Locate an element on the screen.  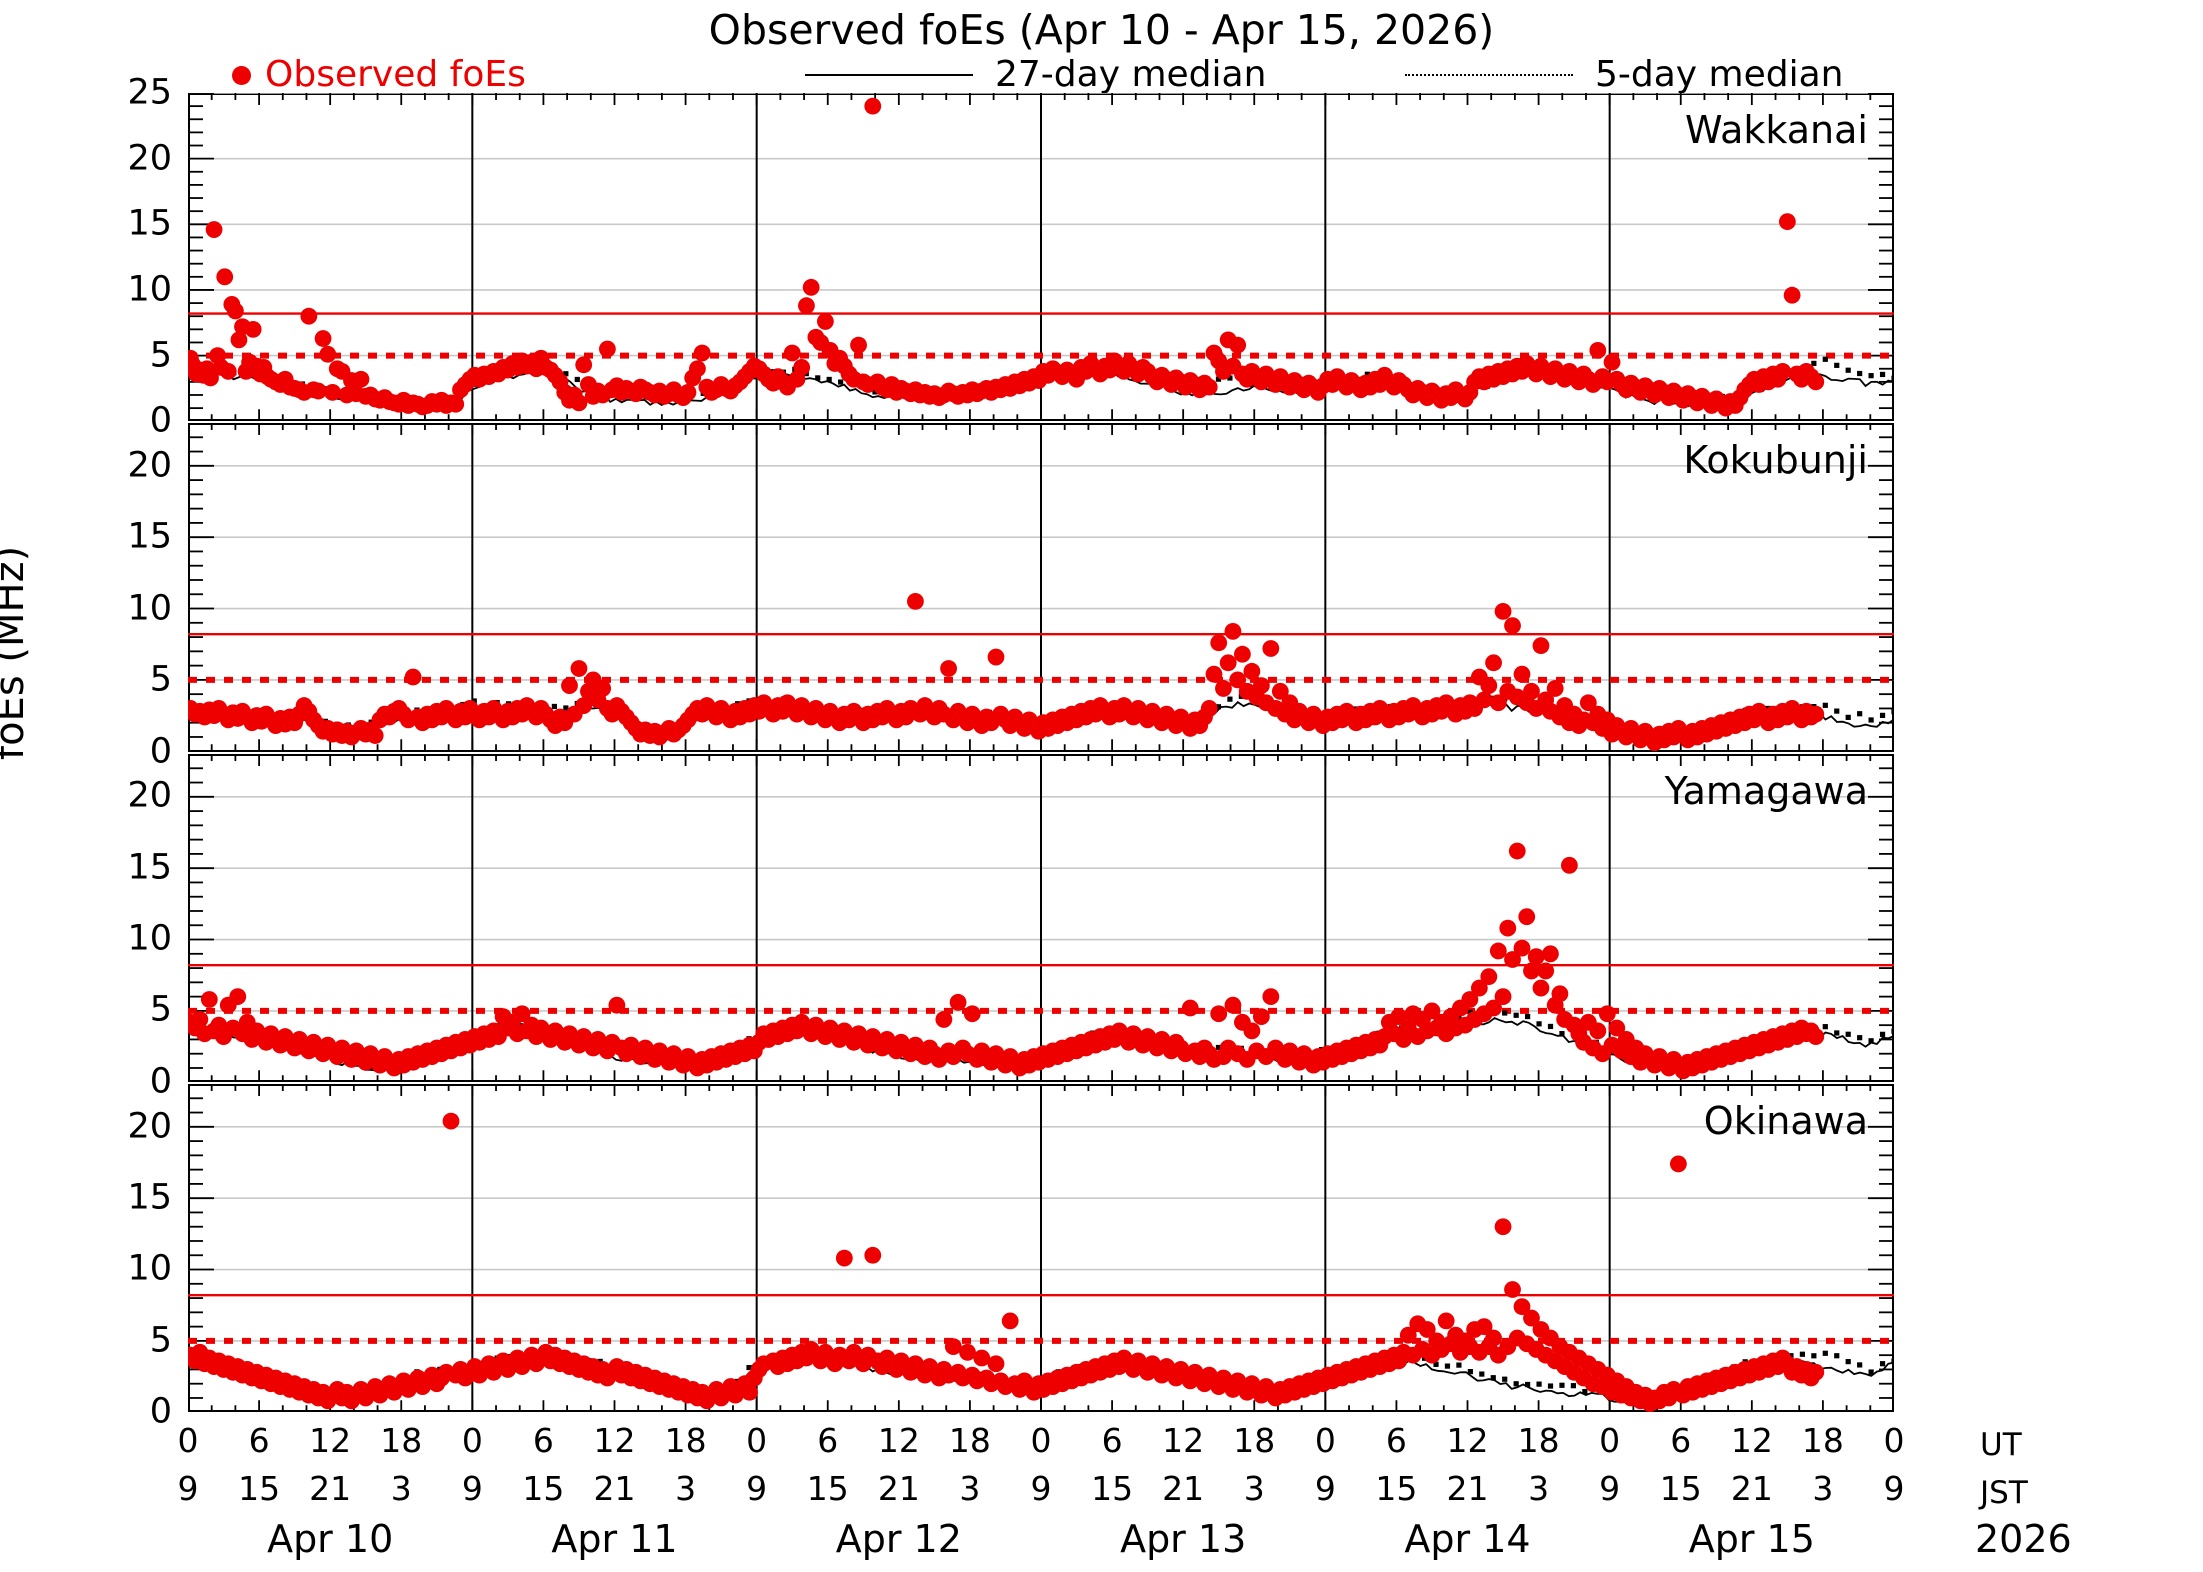
jst-tag: JST is located at coordinates (2004, 1493).